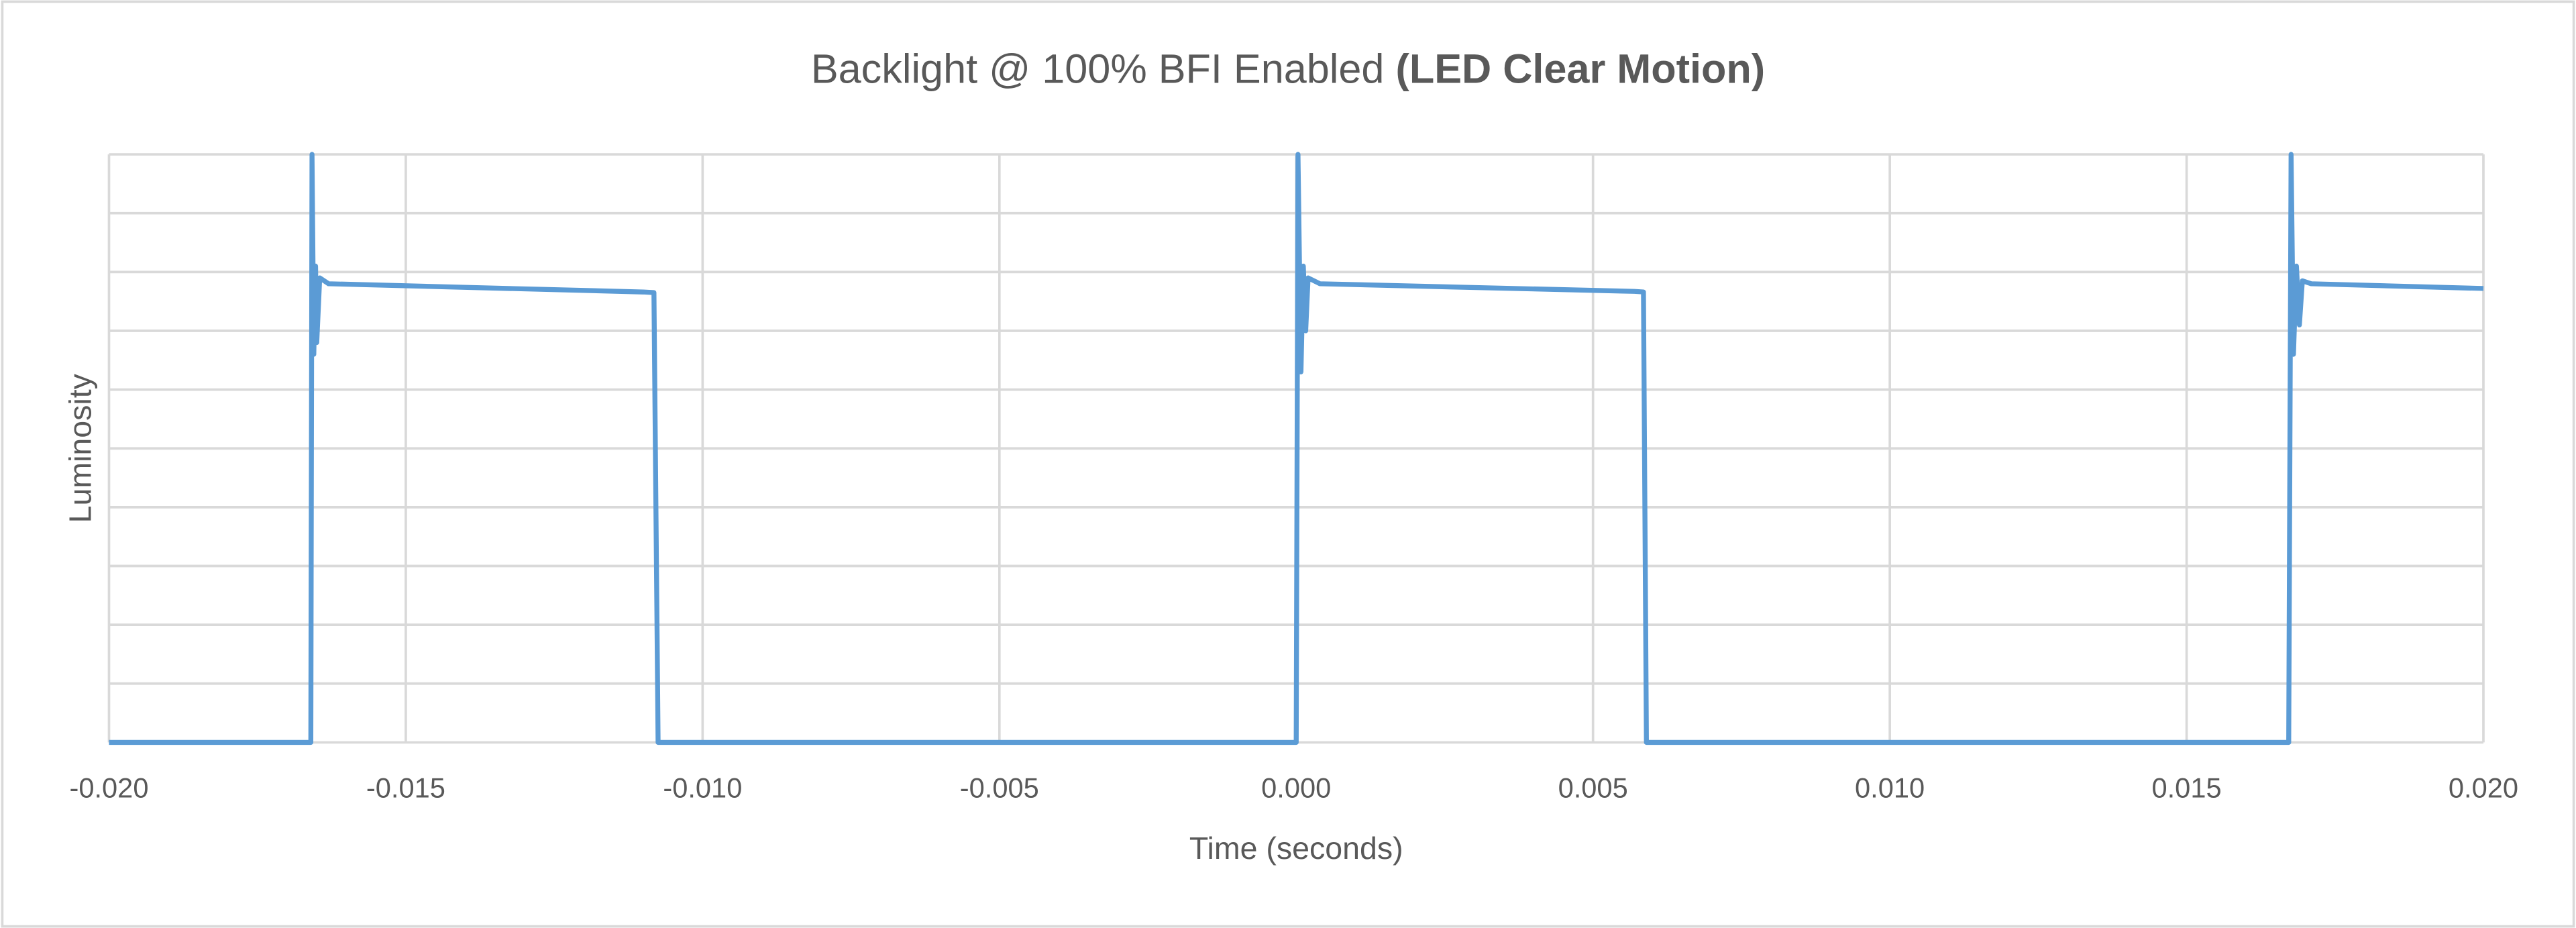  Describe the element at coordinates (702, 787) in the screenshot. I see `x-tick-label: -0.010` at that location.